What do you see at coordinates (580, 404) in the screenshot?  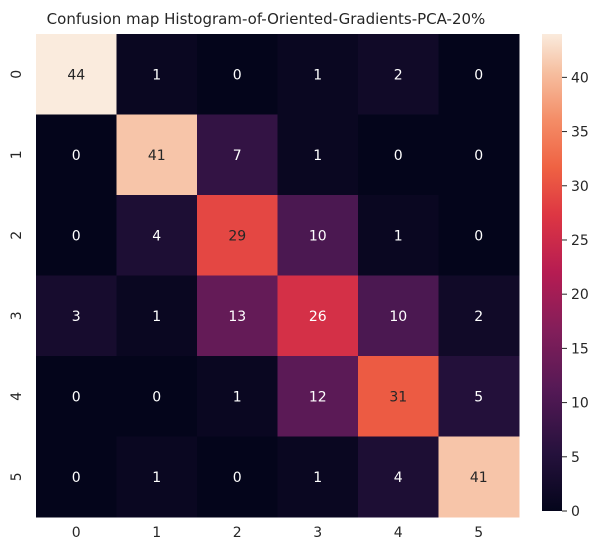 I see `colorbar-tick-label: 10` at bounding box center [580, 404].